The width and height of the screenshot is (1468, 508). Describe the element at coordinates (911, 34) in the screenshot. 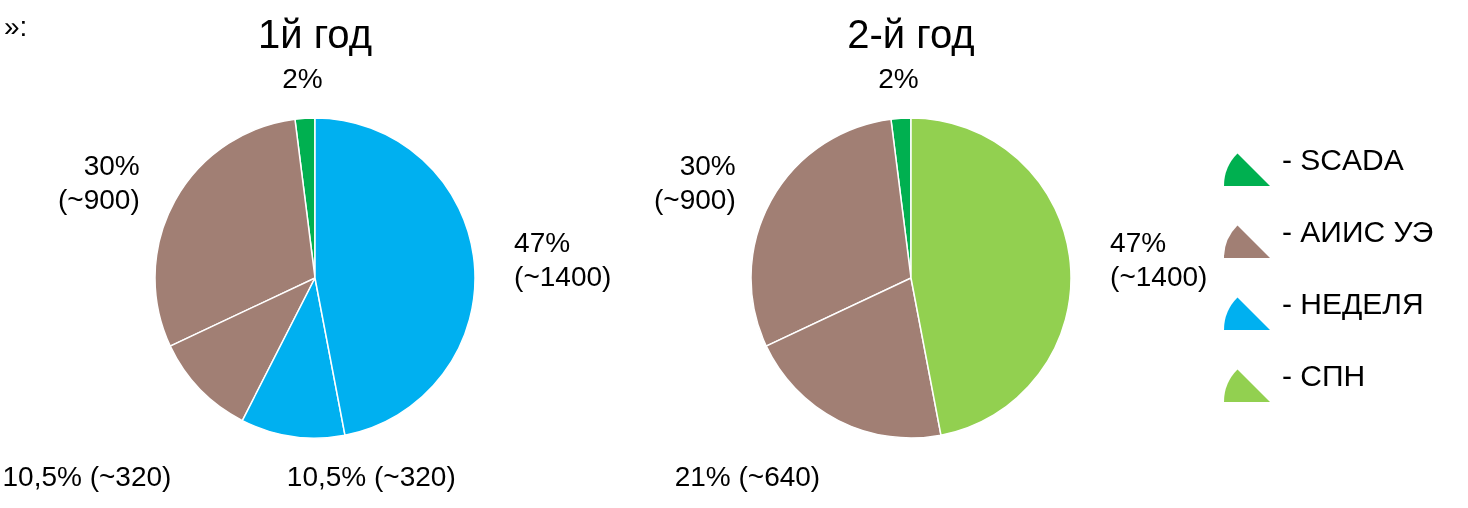

I see `chart-title: 2-й год` at that location.